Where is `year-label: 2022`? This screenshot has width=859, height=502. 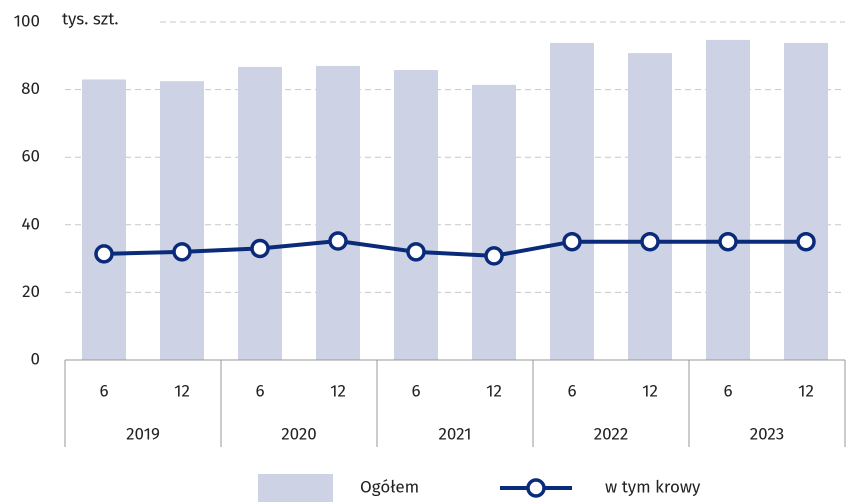
year-label: 2022 is located at coordinates (611, 433).